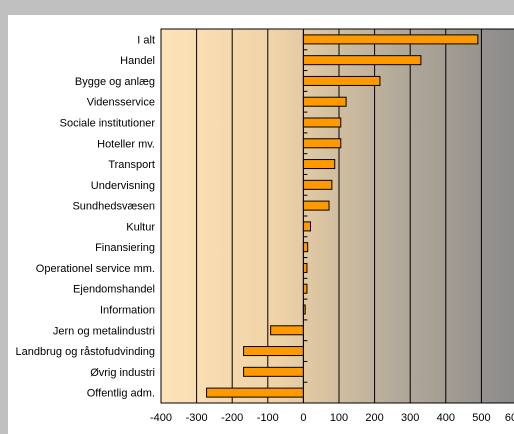 The image size is (514, 434). Describe the element at coordinates (115, 82) in the screenshot. I see `category-label: Bygge og anlæg` at that location.